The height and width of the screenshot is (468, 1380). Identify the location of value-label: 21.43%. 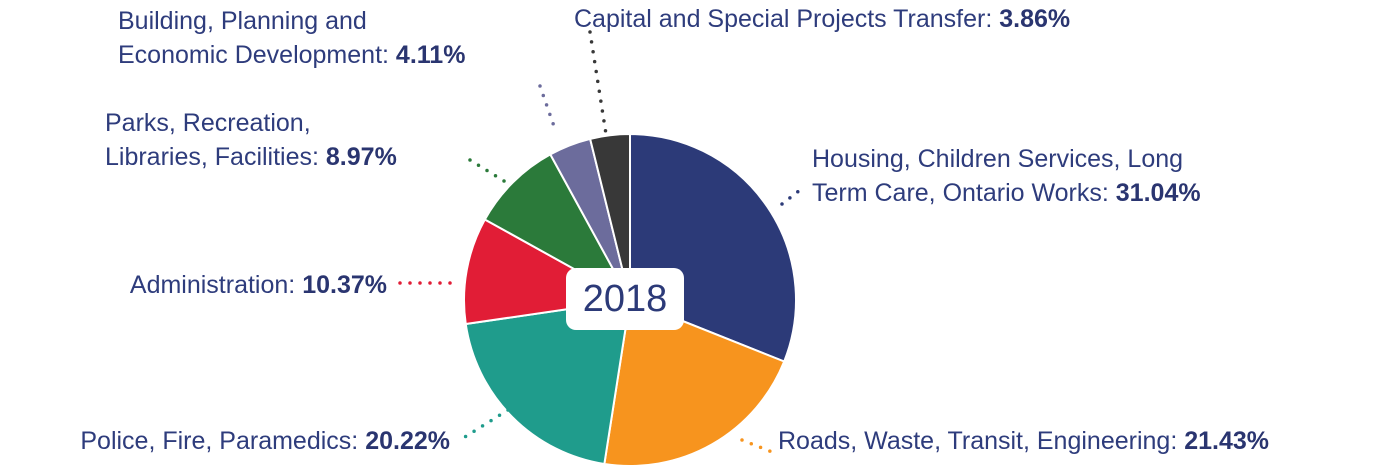
(1227, 441).